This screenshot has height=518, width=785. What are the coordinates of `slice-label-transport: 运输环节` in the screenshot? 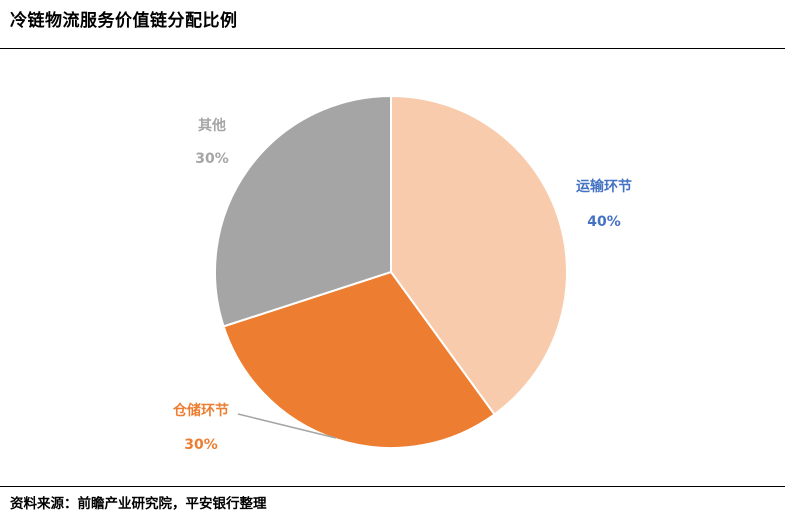 It's located at (604, 186).